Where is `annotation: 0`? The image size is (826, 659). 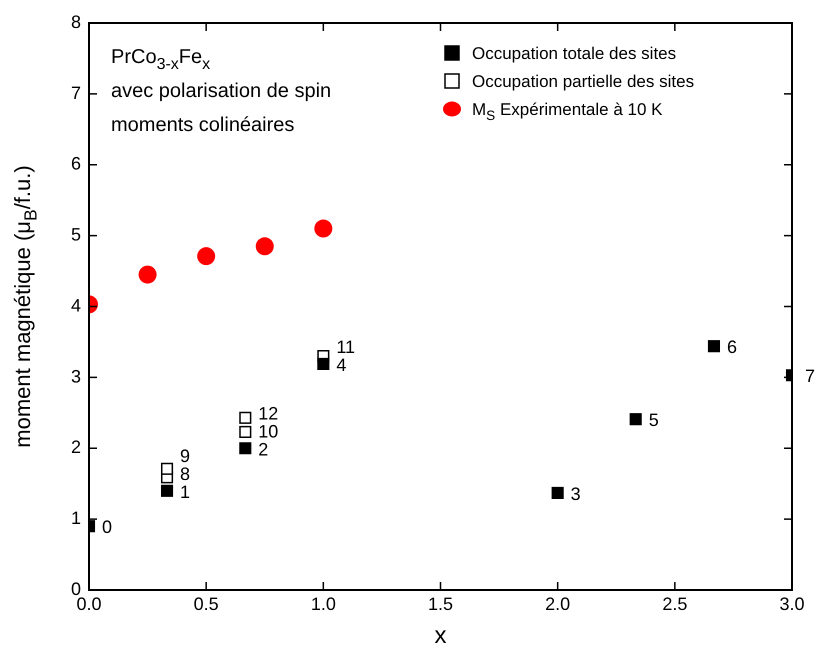
annotation: 0 is located at coordinates (107, 527).